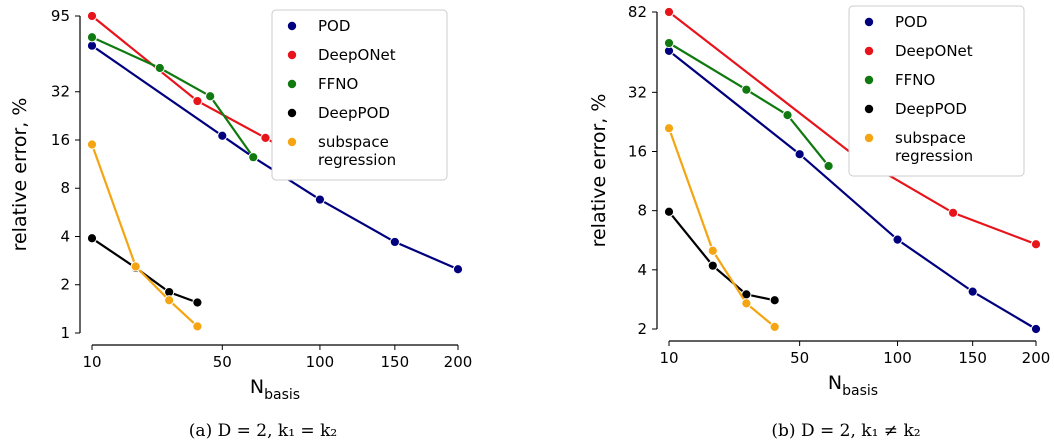 Image resolution: width=1054 pixels, height=444 pixels. I want to click on subfigure-caption: (a) D = 2, k₁ = k₂, so click(263, 431).